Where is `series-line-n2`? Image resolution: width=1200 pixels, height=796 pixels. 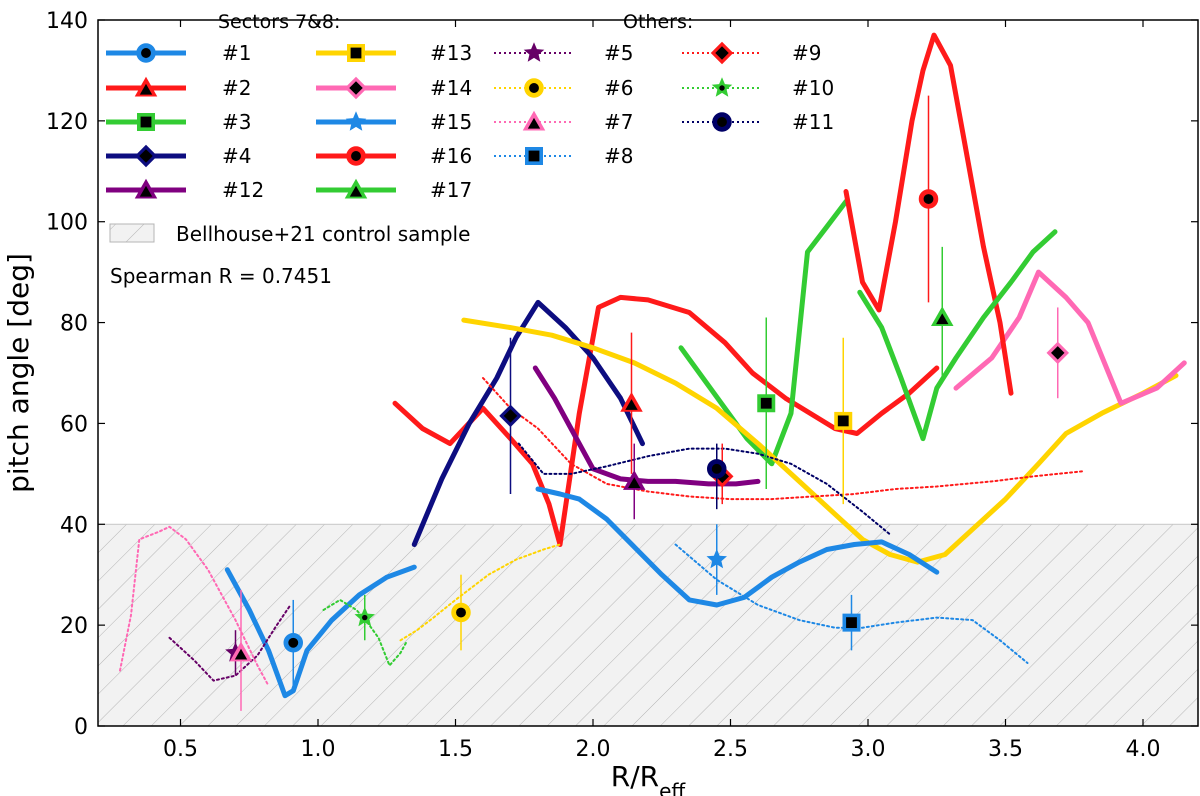 series-line-n2 is located at coordinates (666, 420).